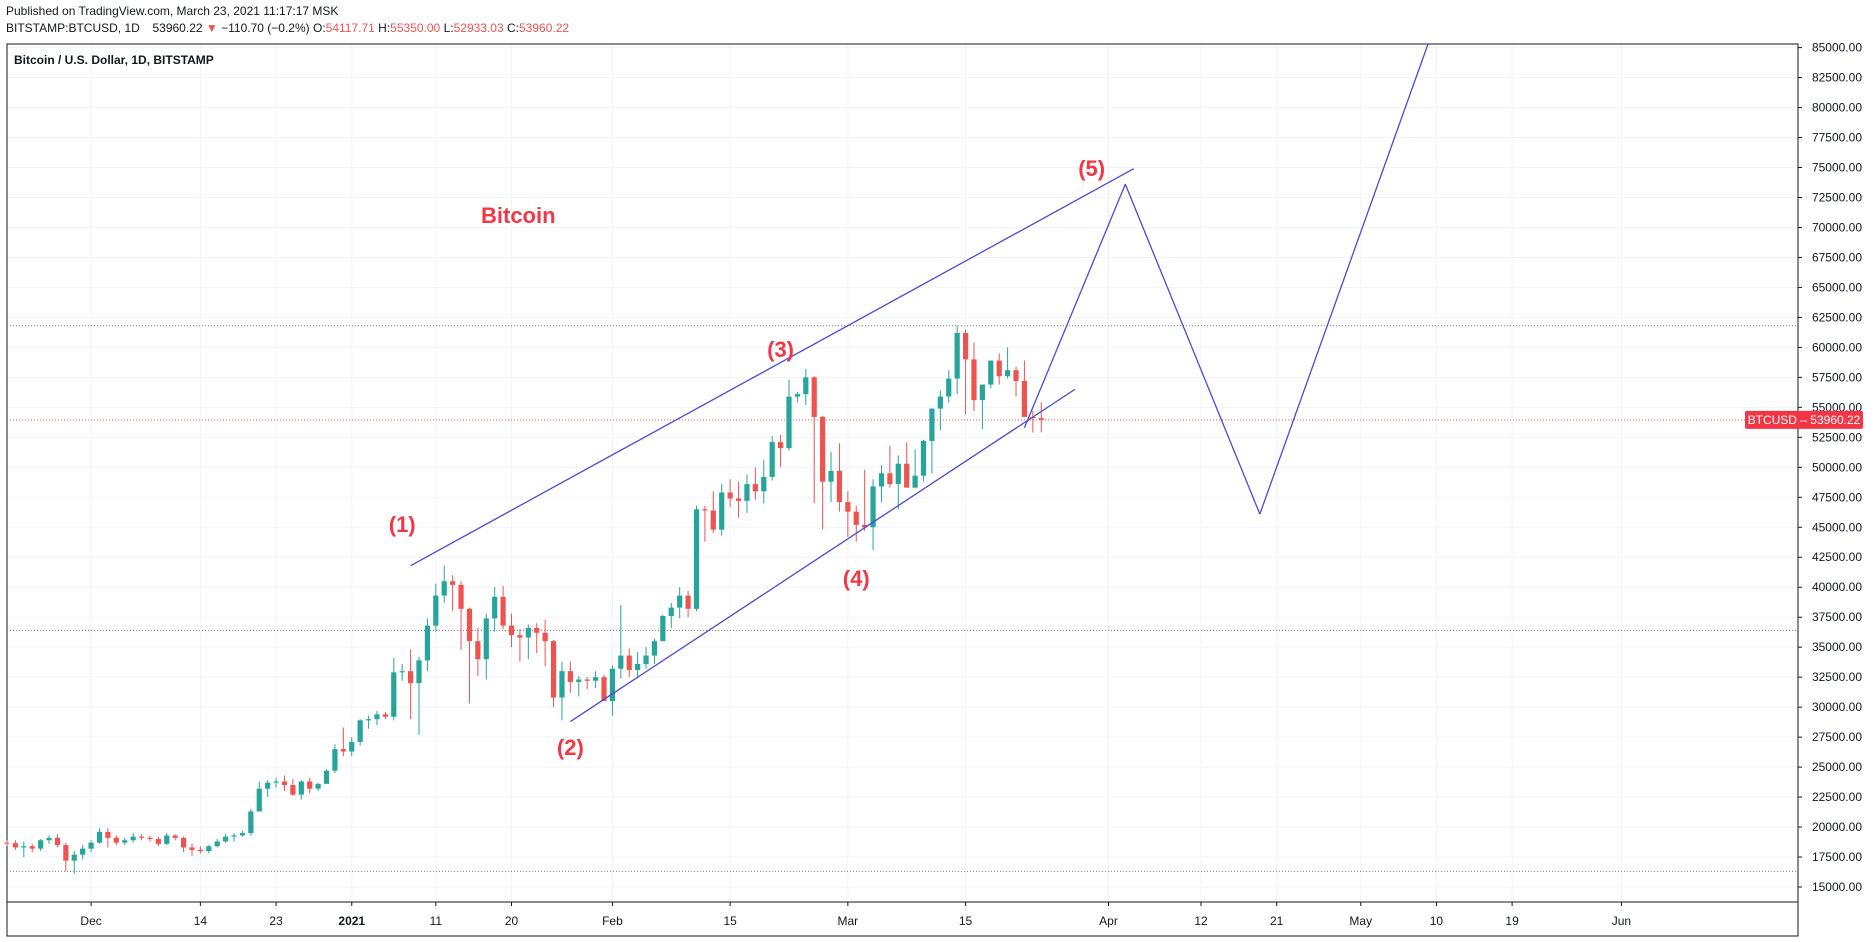 The width and height of the screenshot is (1876, 942). Describe the element at coordinates (1837, 437) in the screenshot. I see `y-tick-label: 52500.00` at that location.